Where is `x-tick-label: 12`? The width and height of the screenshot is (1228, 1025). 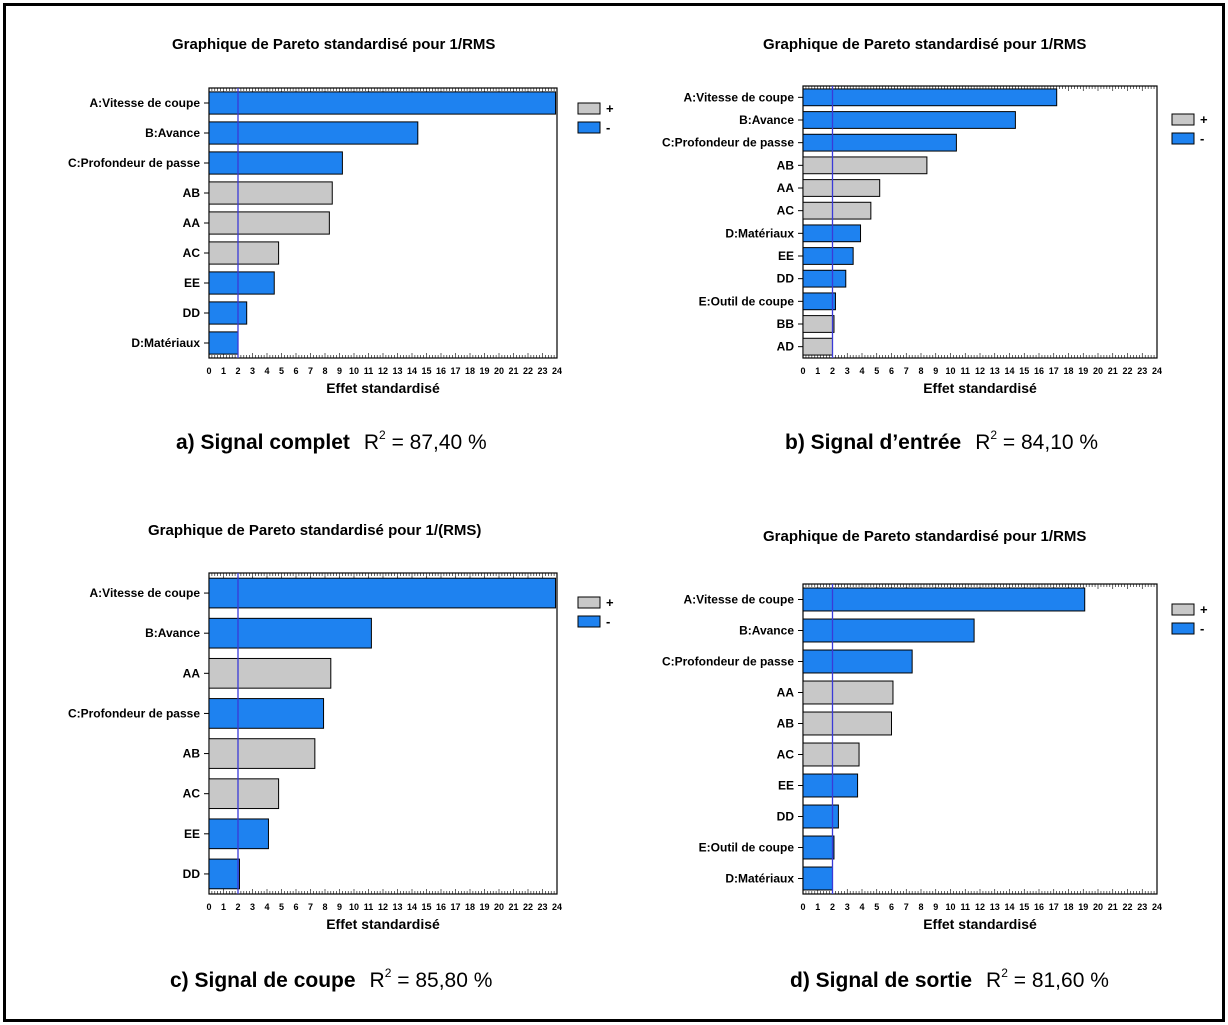 x-tick-label: 12 is located at coordinates (383, 371).